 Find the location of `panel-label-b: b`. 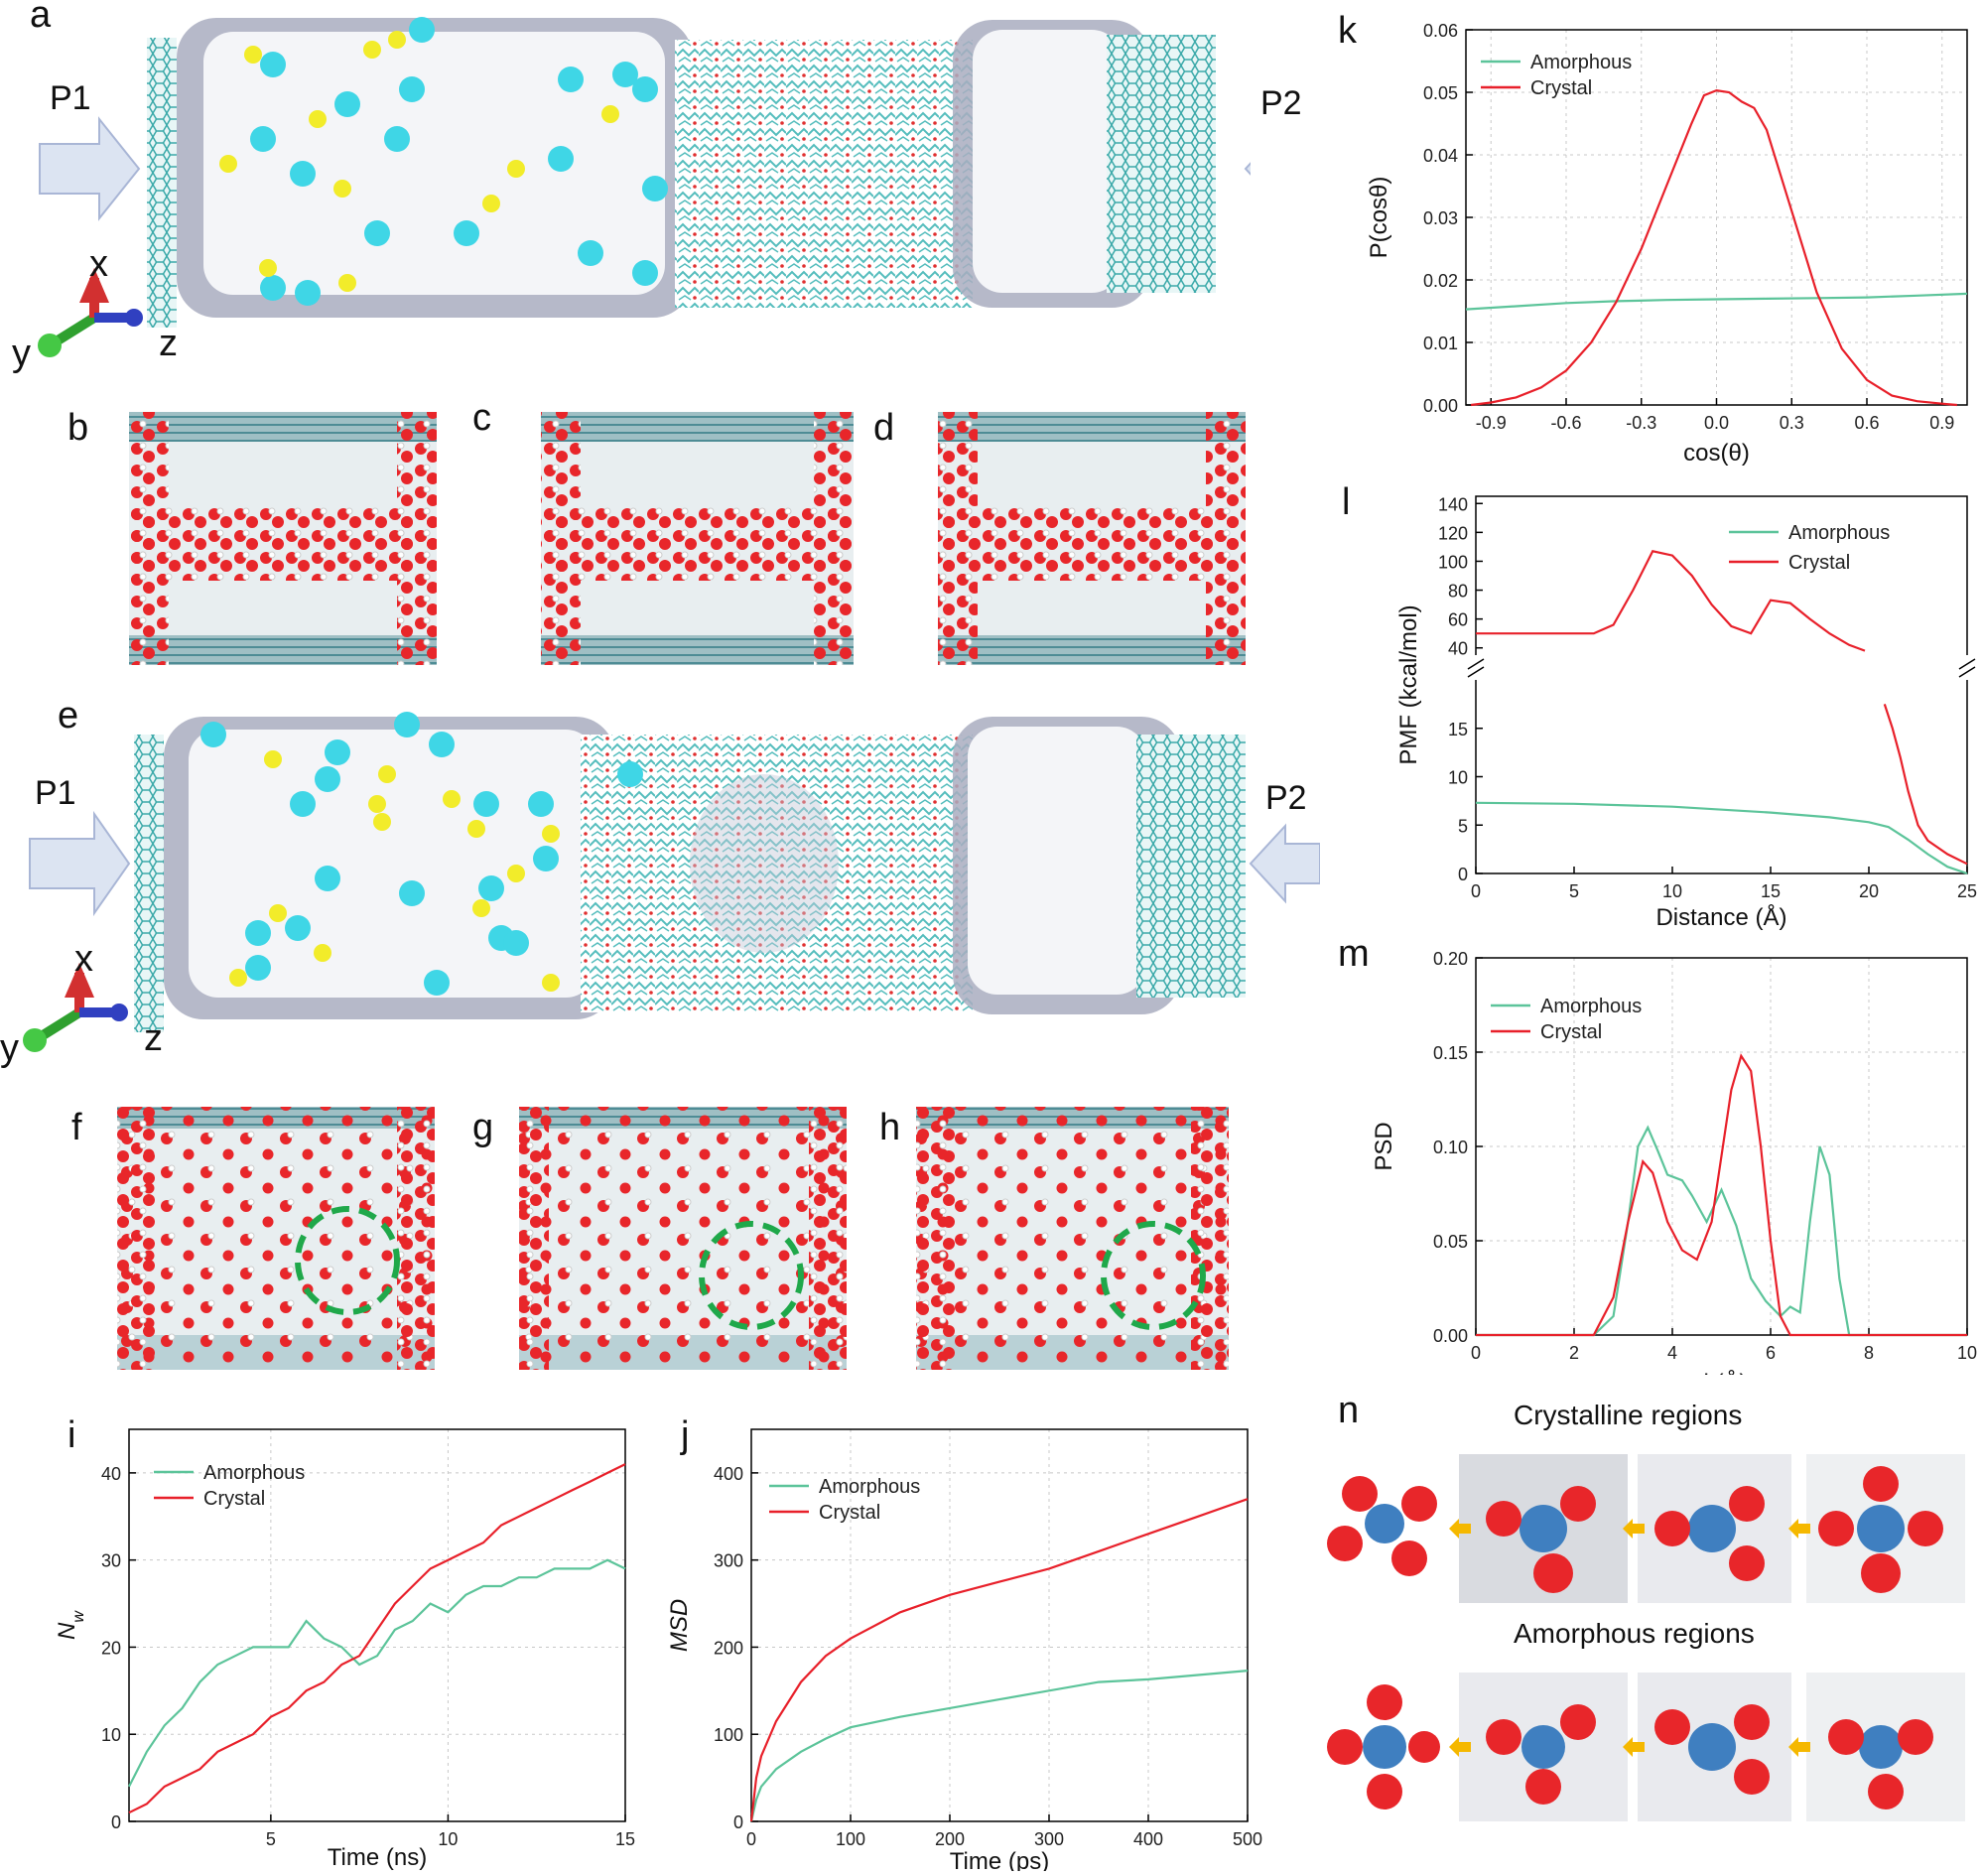

panel-label-b: b is located at coordinates (78, 428).